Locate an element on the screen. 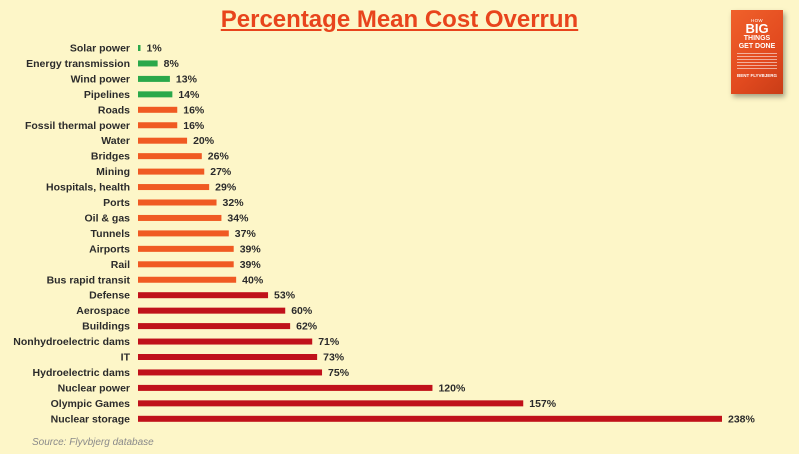 The width and height of the screenshot is (799, 454). category-label-nonhydroelectric-dams: Nonhydroelectric dams is located at coordinates (71, 342).